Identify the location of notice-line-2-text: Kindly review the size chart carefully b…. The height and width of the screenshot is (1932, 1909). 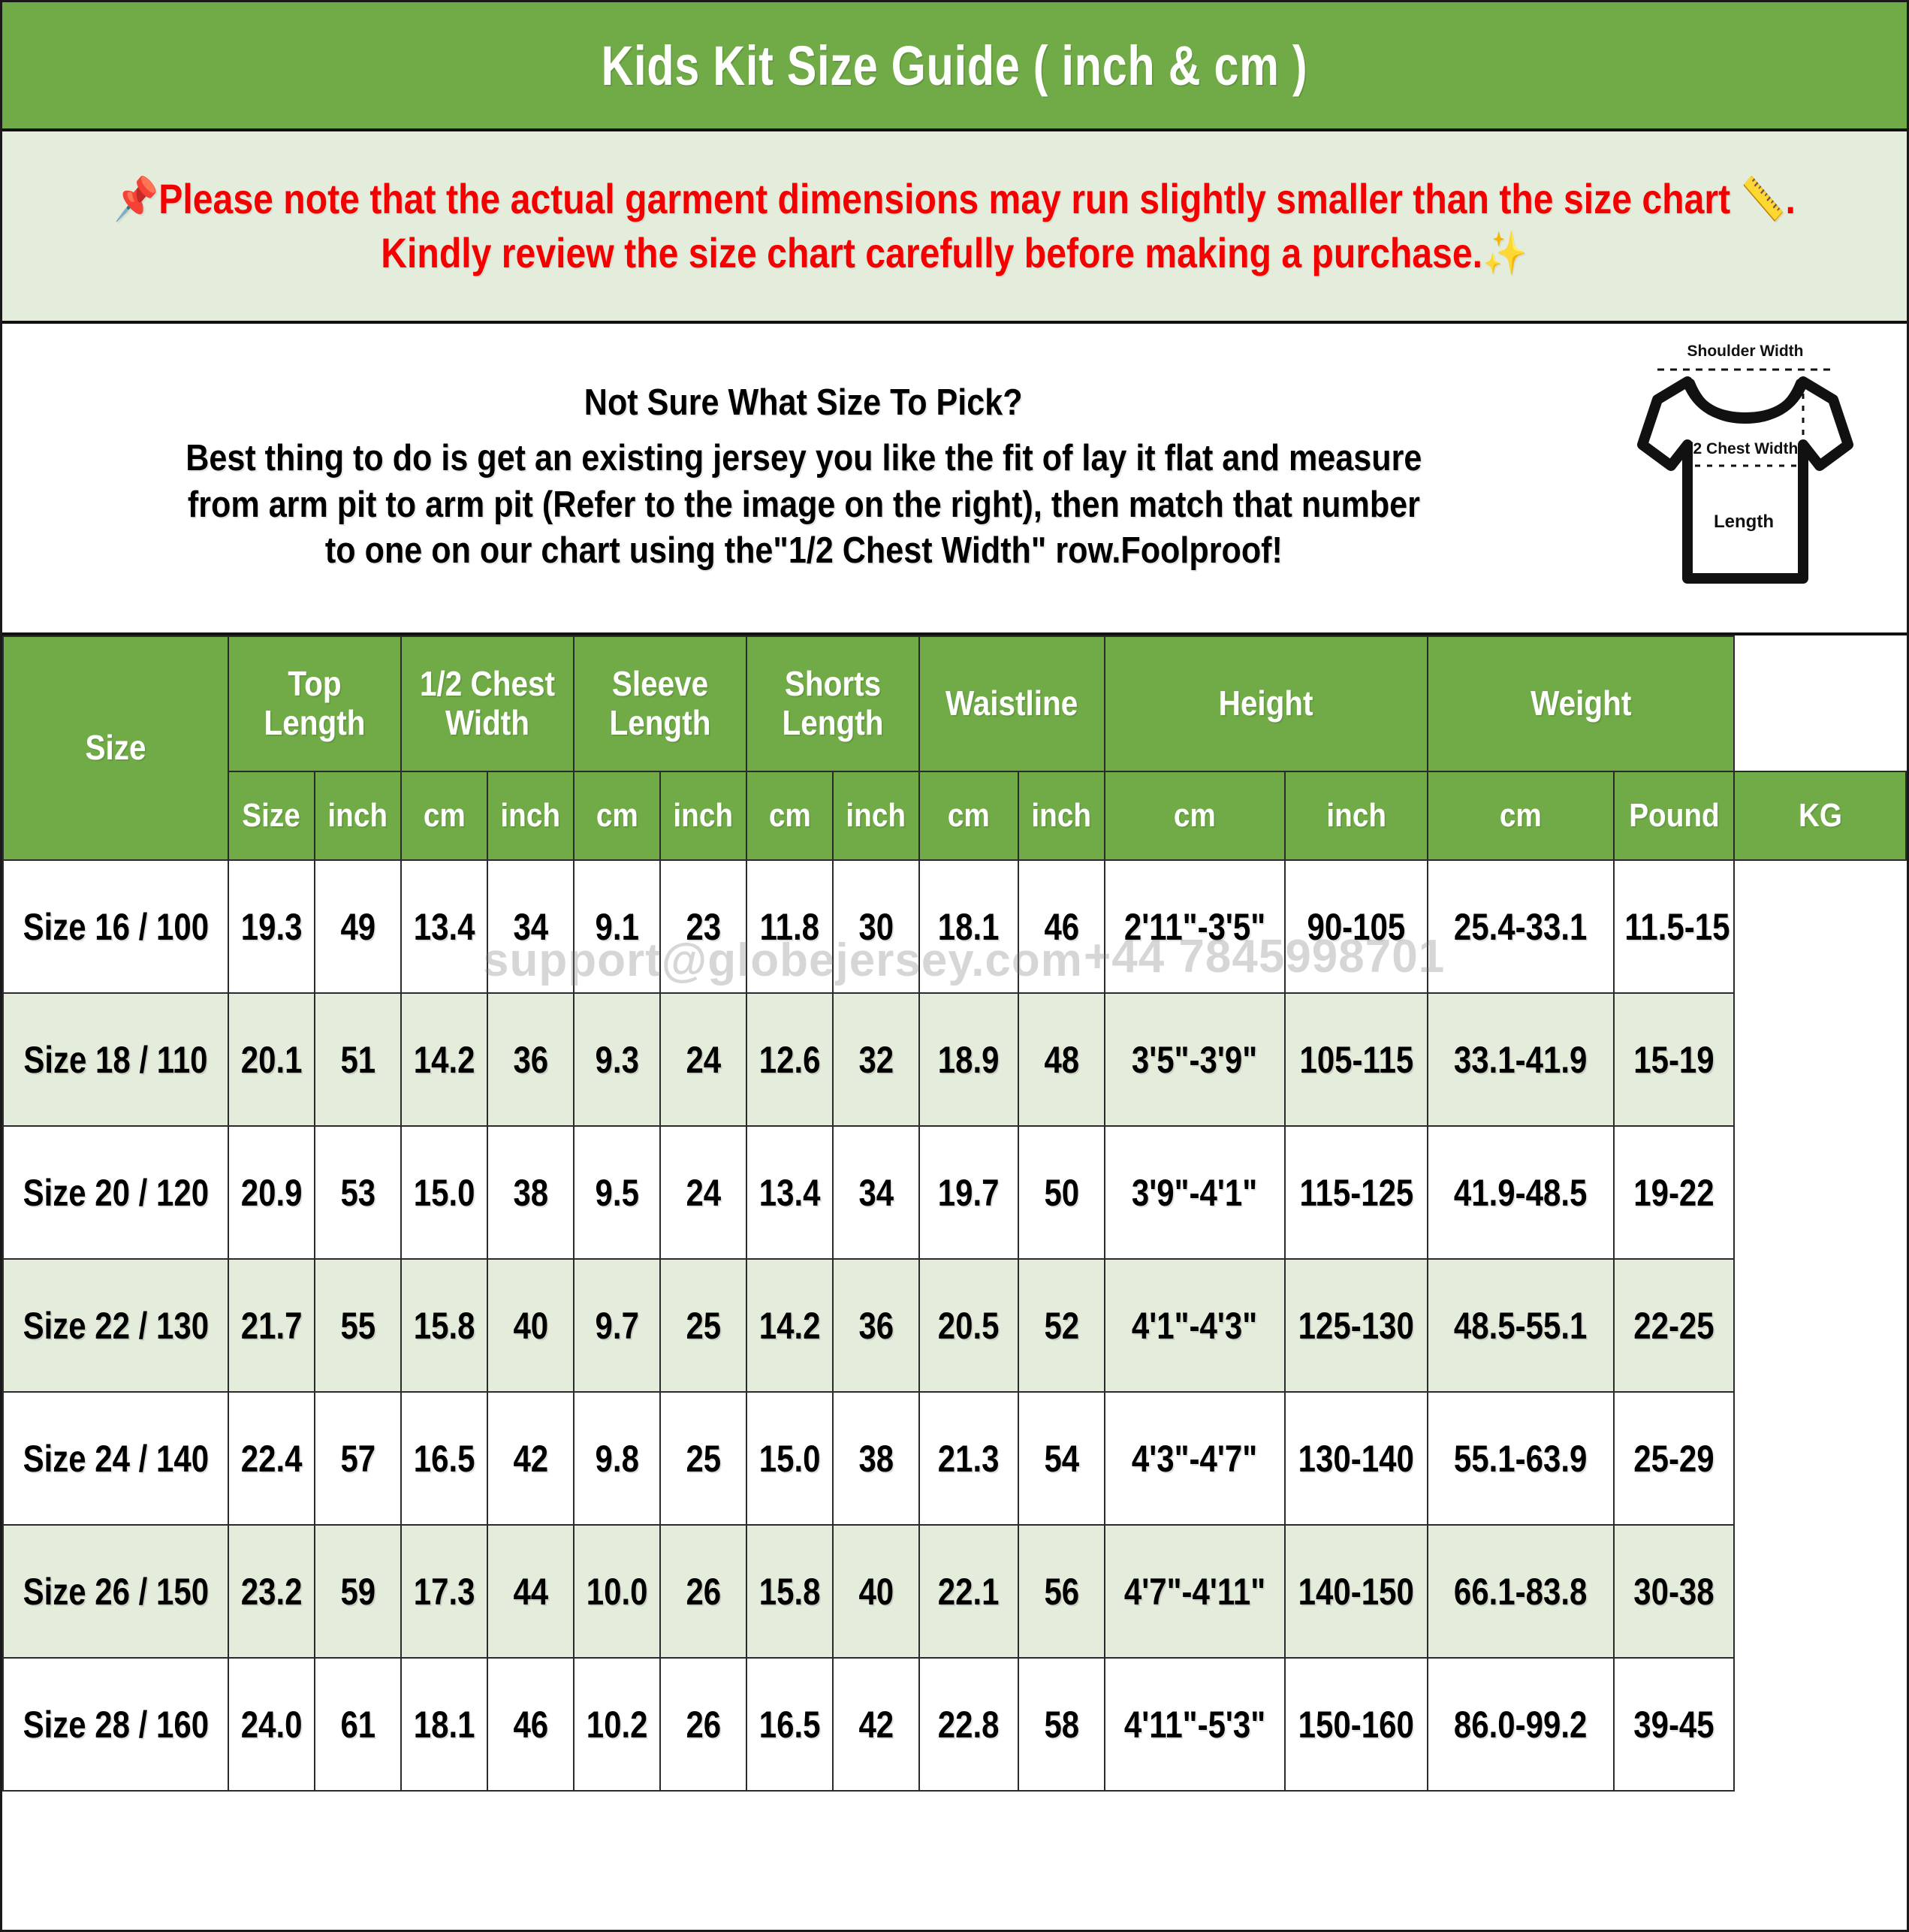
(932, 252).